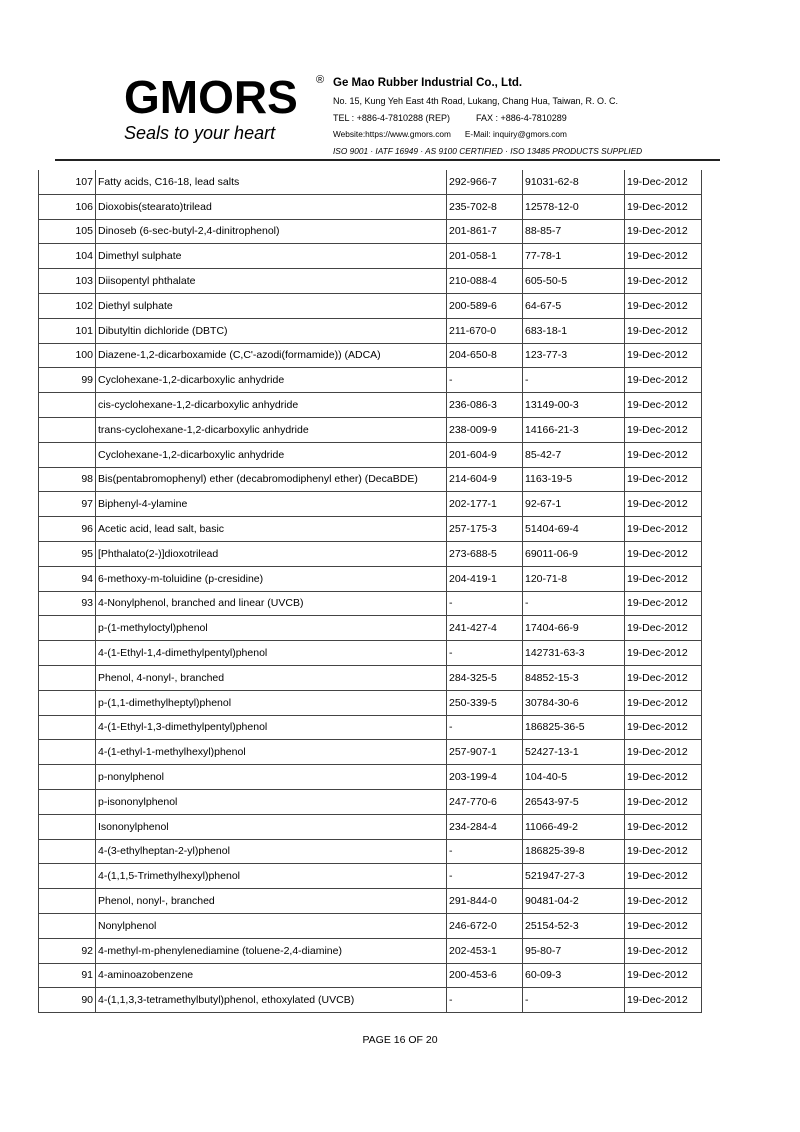 This screenshot has width=800, height=1132. What do you see at coordinates (271, 901) in the screenshot?
I see `substance-name: Phenol, nonyl-, branched` at bounding box center [271, 901].